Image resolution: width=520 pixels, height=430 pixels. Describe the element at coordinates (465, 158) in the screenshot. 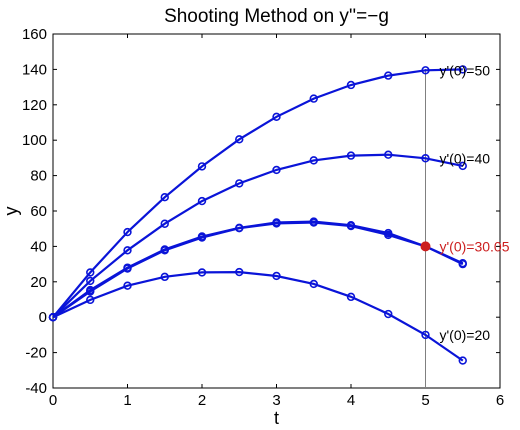

I see `series-label: y'(0)=40` at that location.